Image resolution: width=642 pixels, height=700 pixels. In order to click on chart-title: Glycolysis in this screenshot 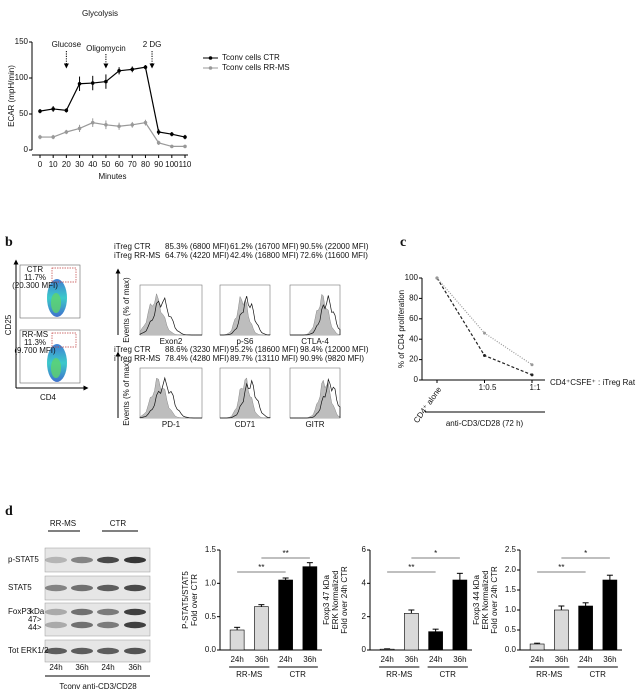, I will do `click(100, 13)`.